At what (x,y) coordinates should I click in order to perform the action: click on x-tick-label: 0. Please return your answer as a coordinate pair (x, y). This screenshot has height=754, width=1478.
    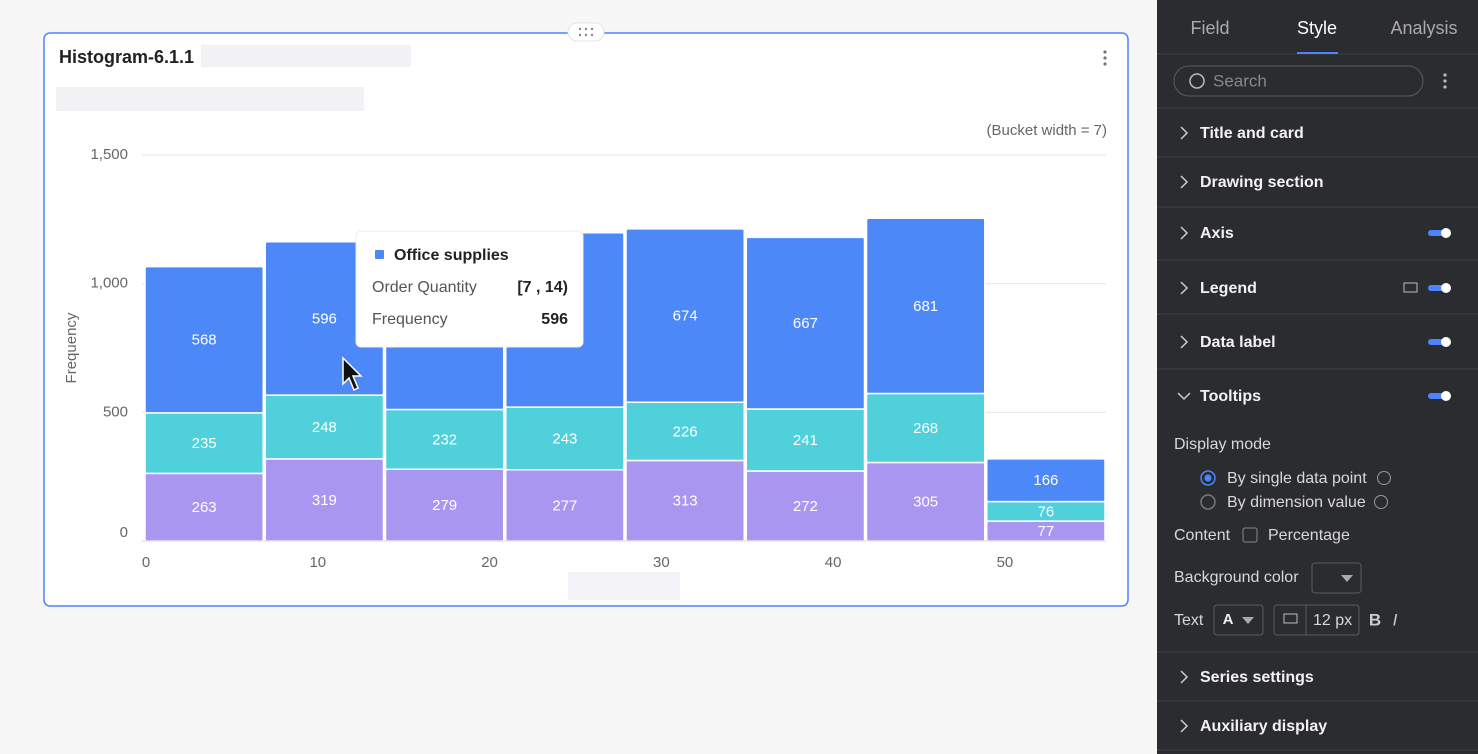
    Looking at the image, I should click on (146, 562).